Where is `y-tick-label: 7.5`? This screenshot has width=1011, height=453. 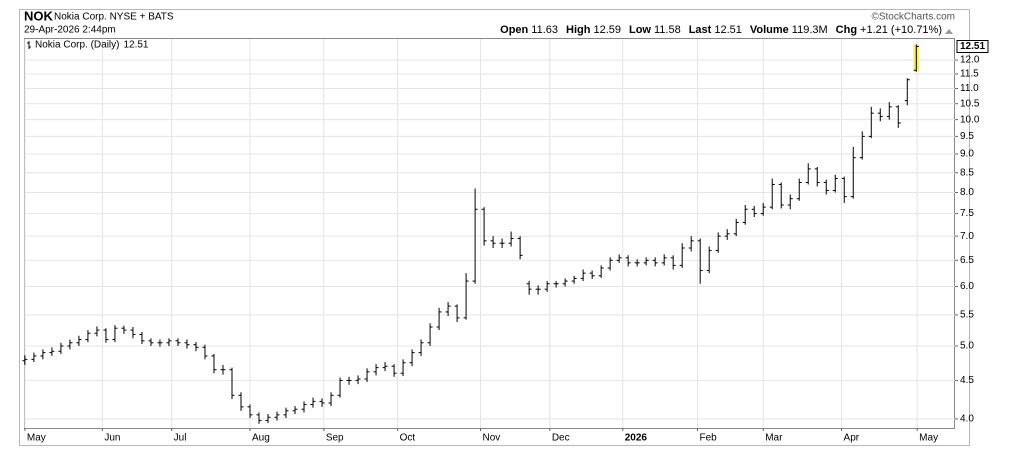
y-tick-label: 7.5 is located at coordinates (967, 213).